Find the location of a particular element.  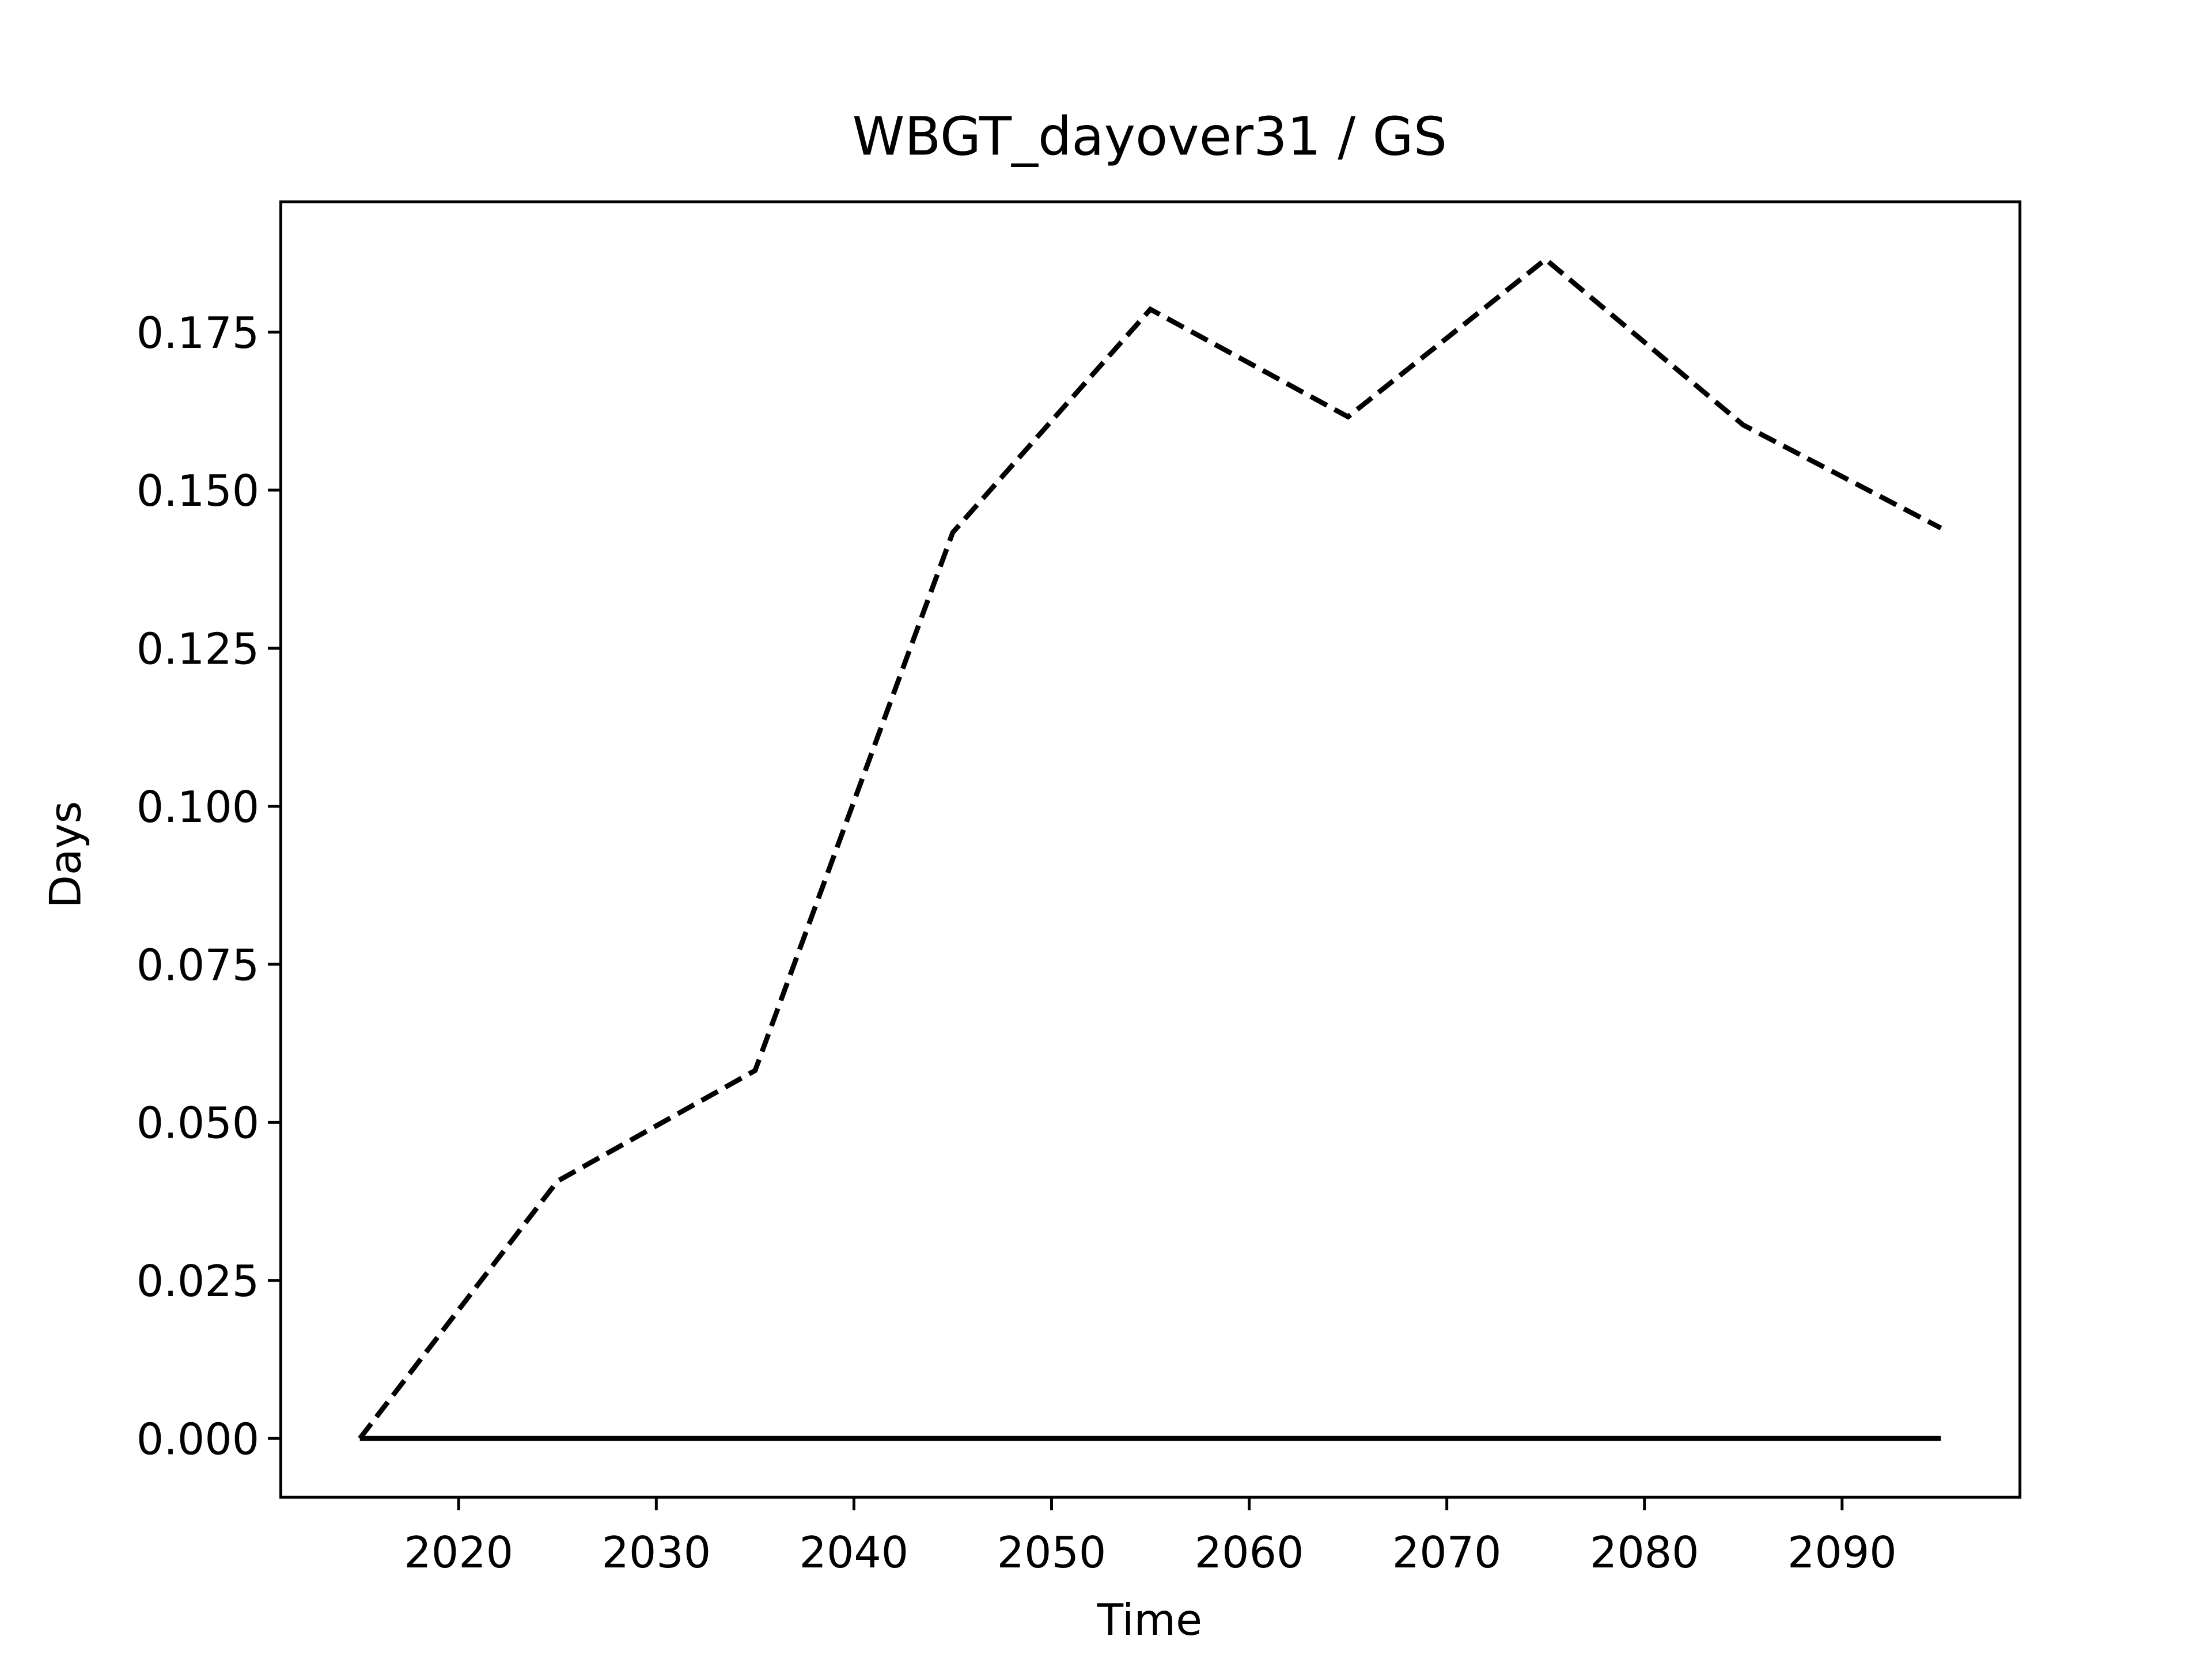

y-tick-label: 0.075 is located at coordinates (198, 965).